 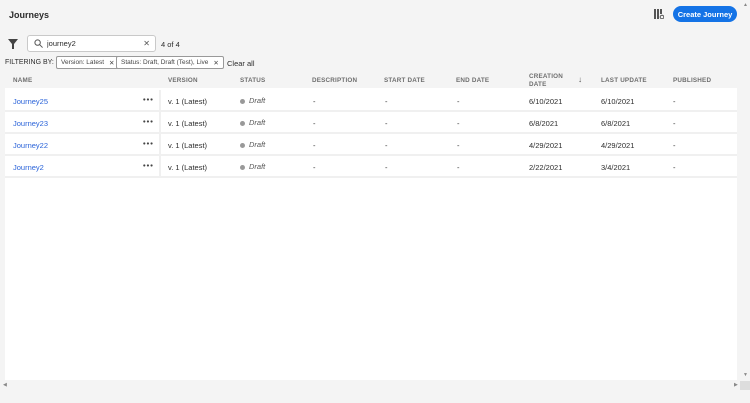 What do you see at coordinates (335, 80) in the screenshot?
I see `column-header-description: DESCRIPTION` at bounding box center [335, 80].